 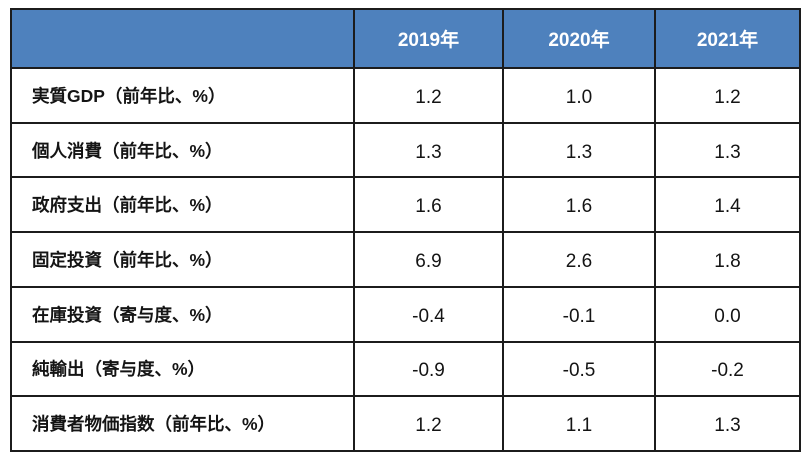 I want to click on table-row-personal-consumption: 個人消費（前年比、%） 1.3 1.3 1.3, so click(x=405, y=150).